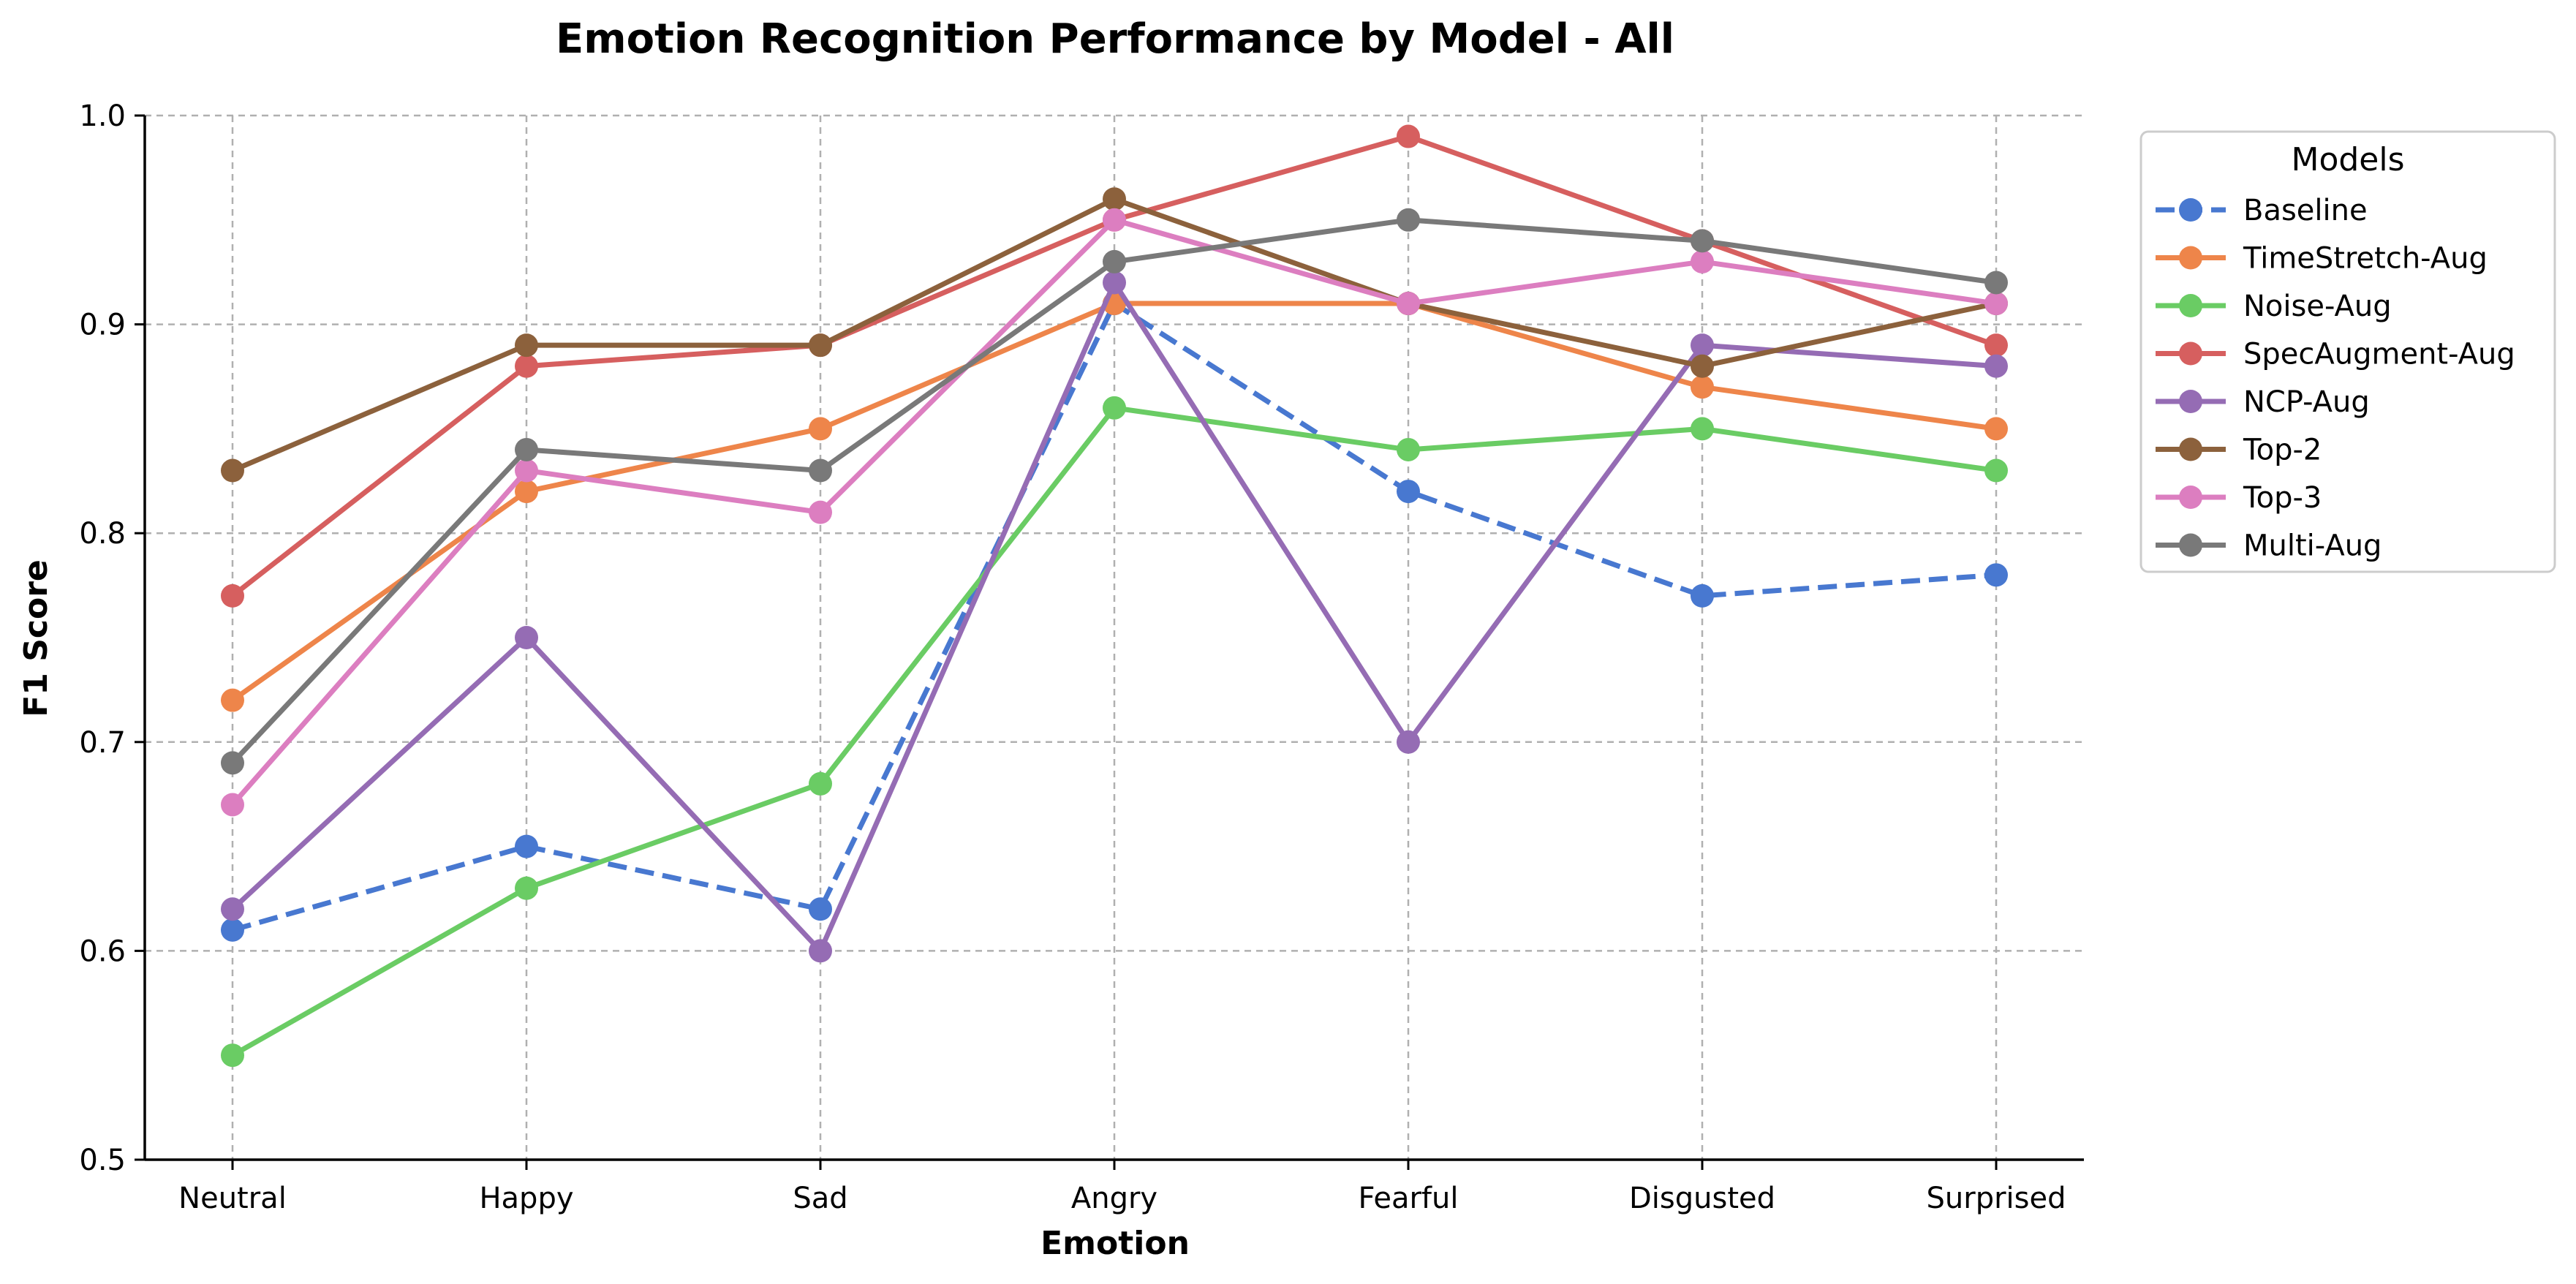 The height and width of the screenshot is (1284, 2576). I want to click on y-tick-label: 1.0, so click(102, 116).